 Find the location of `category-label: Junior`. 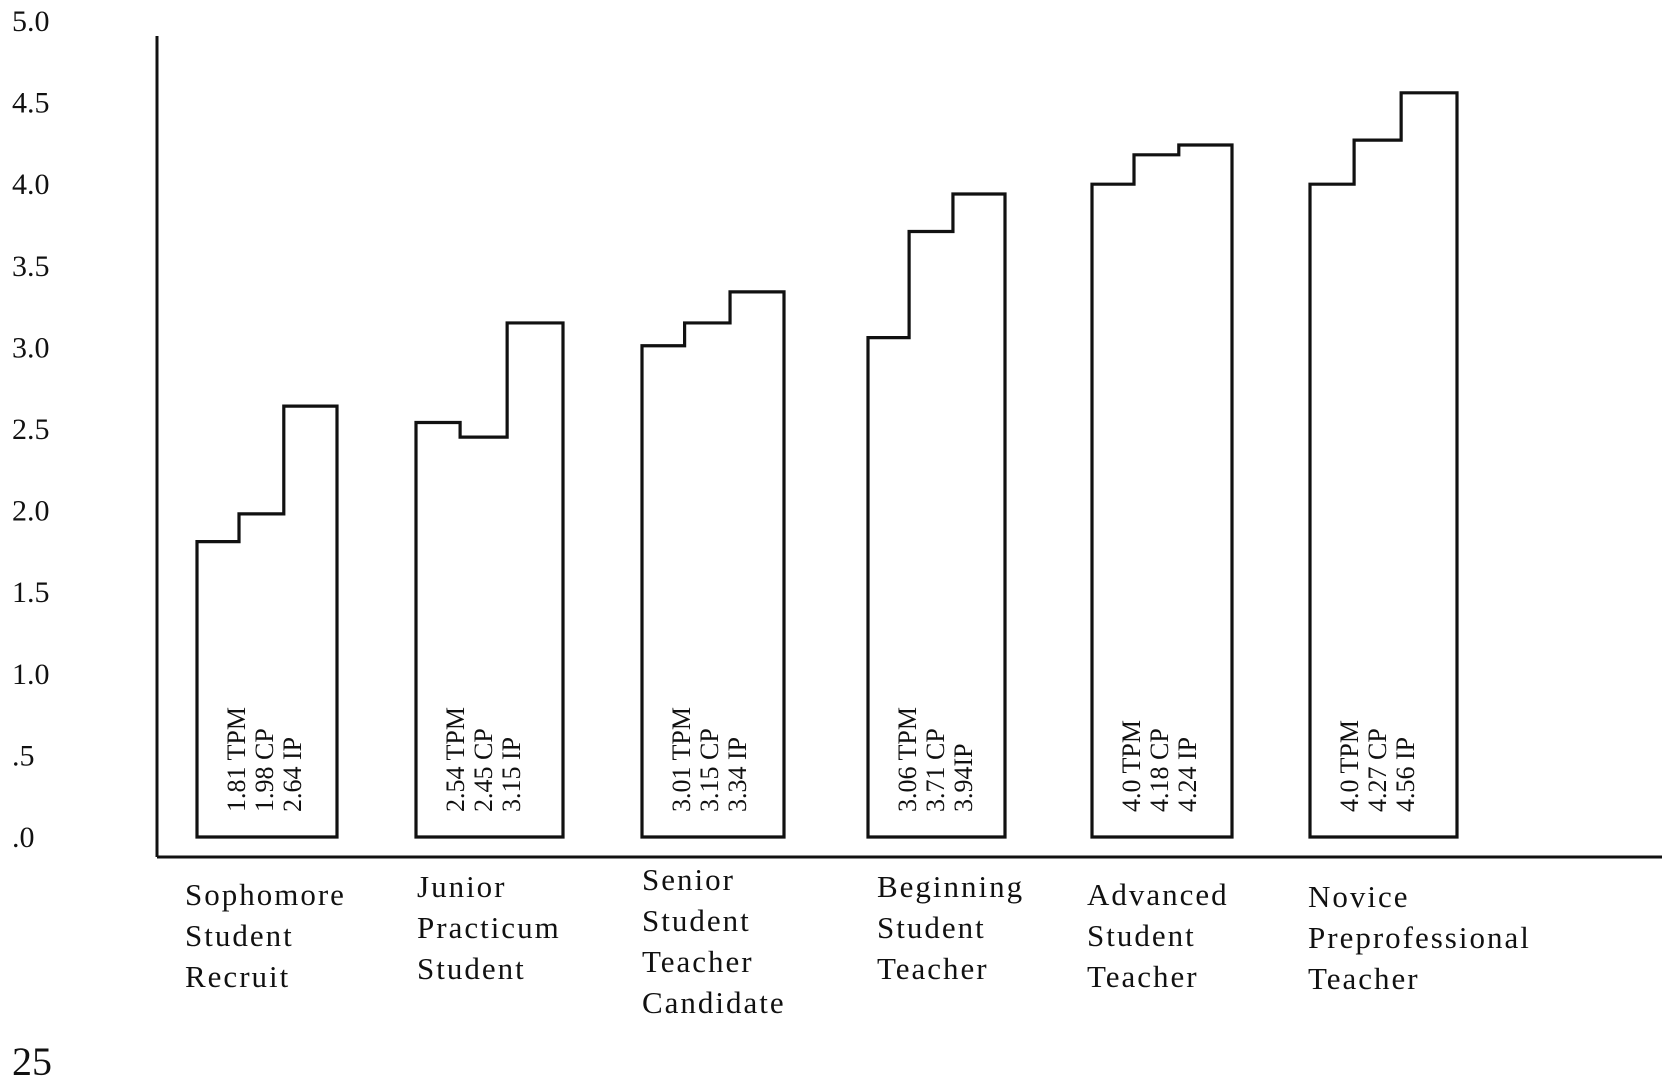

category-label: Junior is located at coordinates (462, 886).